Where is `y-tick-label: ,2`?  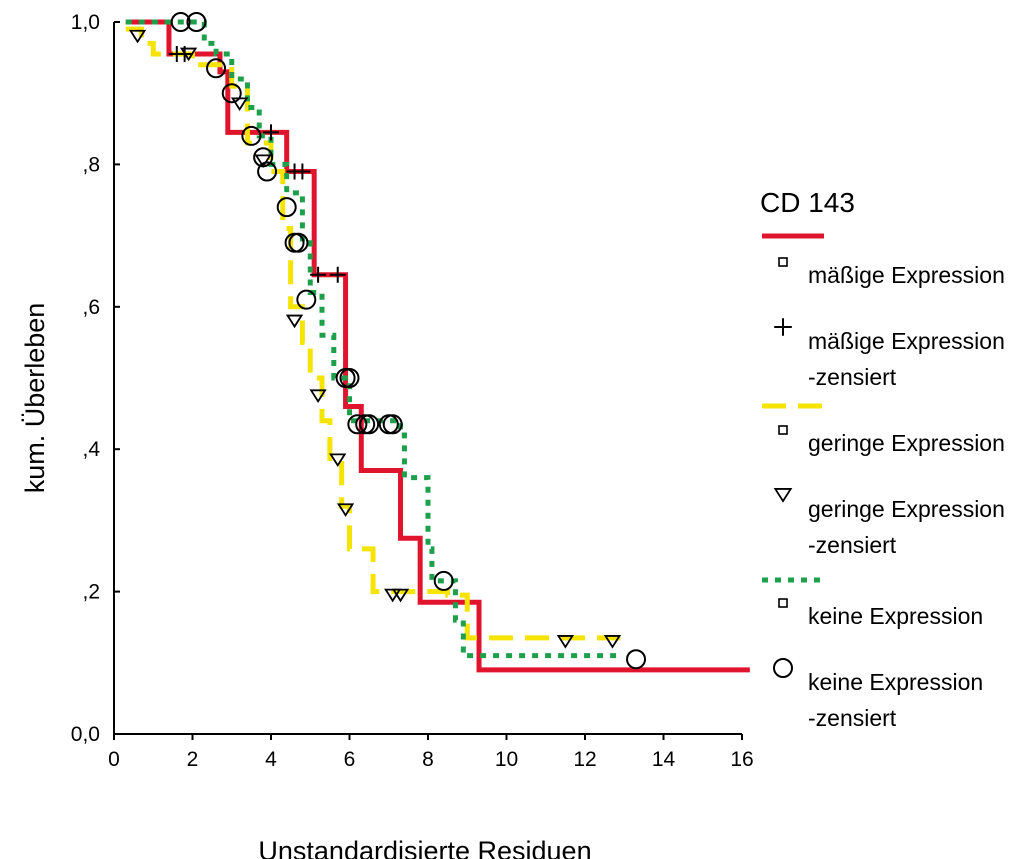 y-tick-label: ,2 is located at coordinates (91, 592).